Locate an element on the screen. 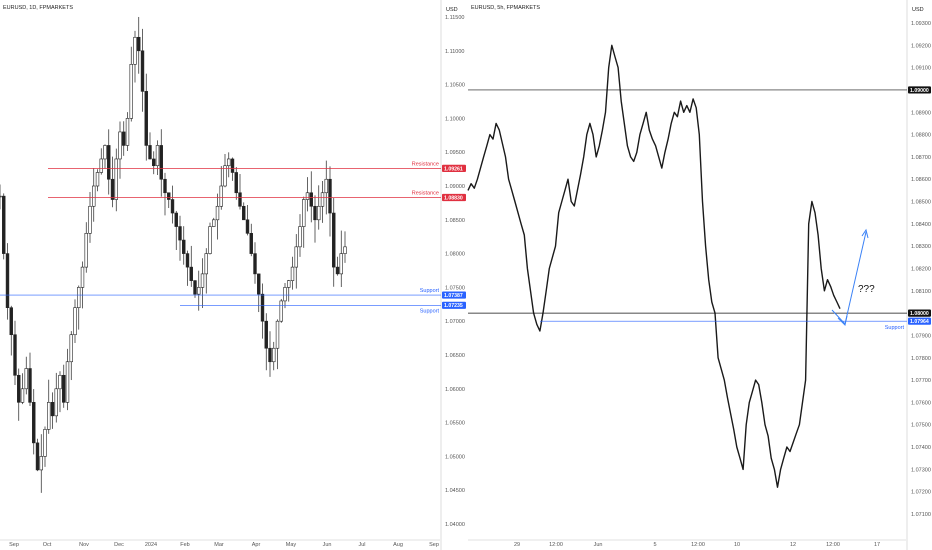  level-badge-text: 1.07964 is located at coordinates (919, 322).